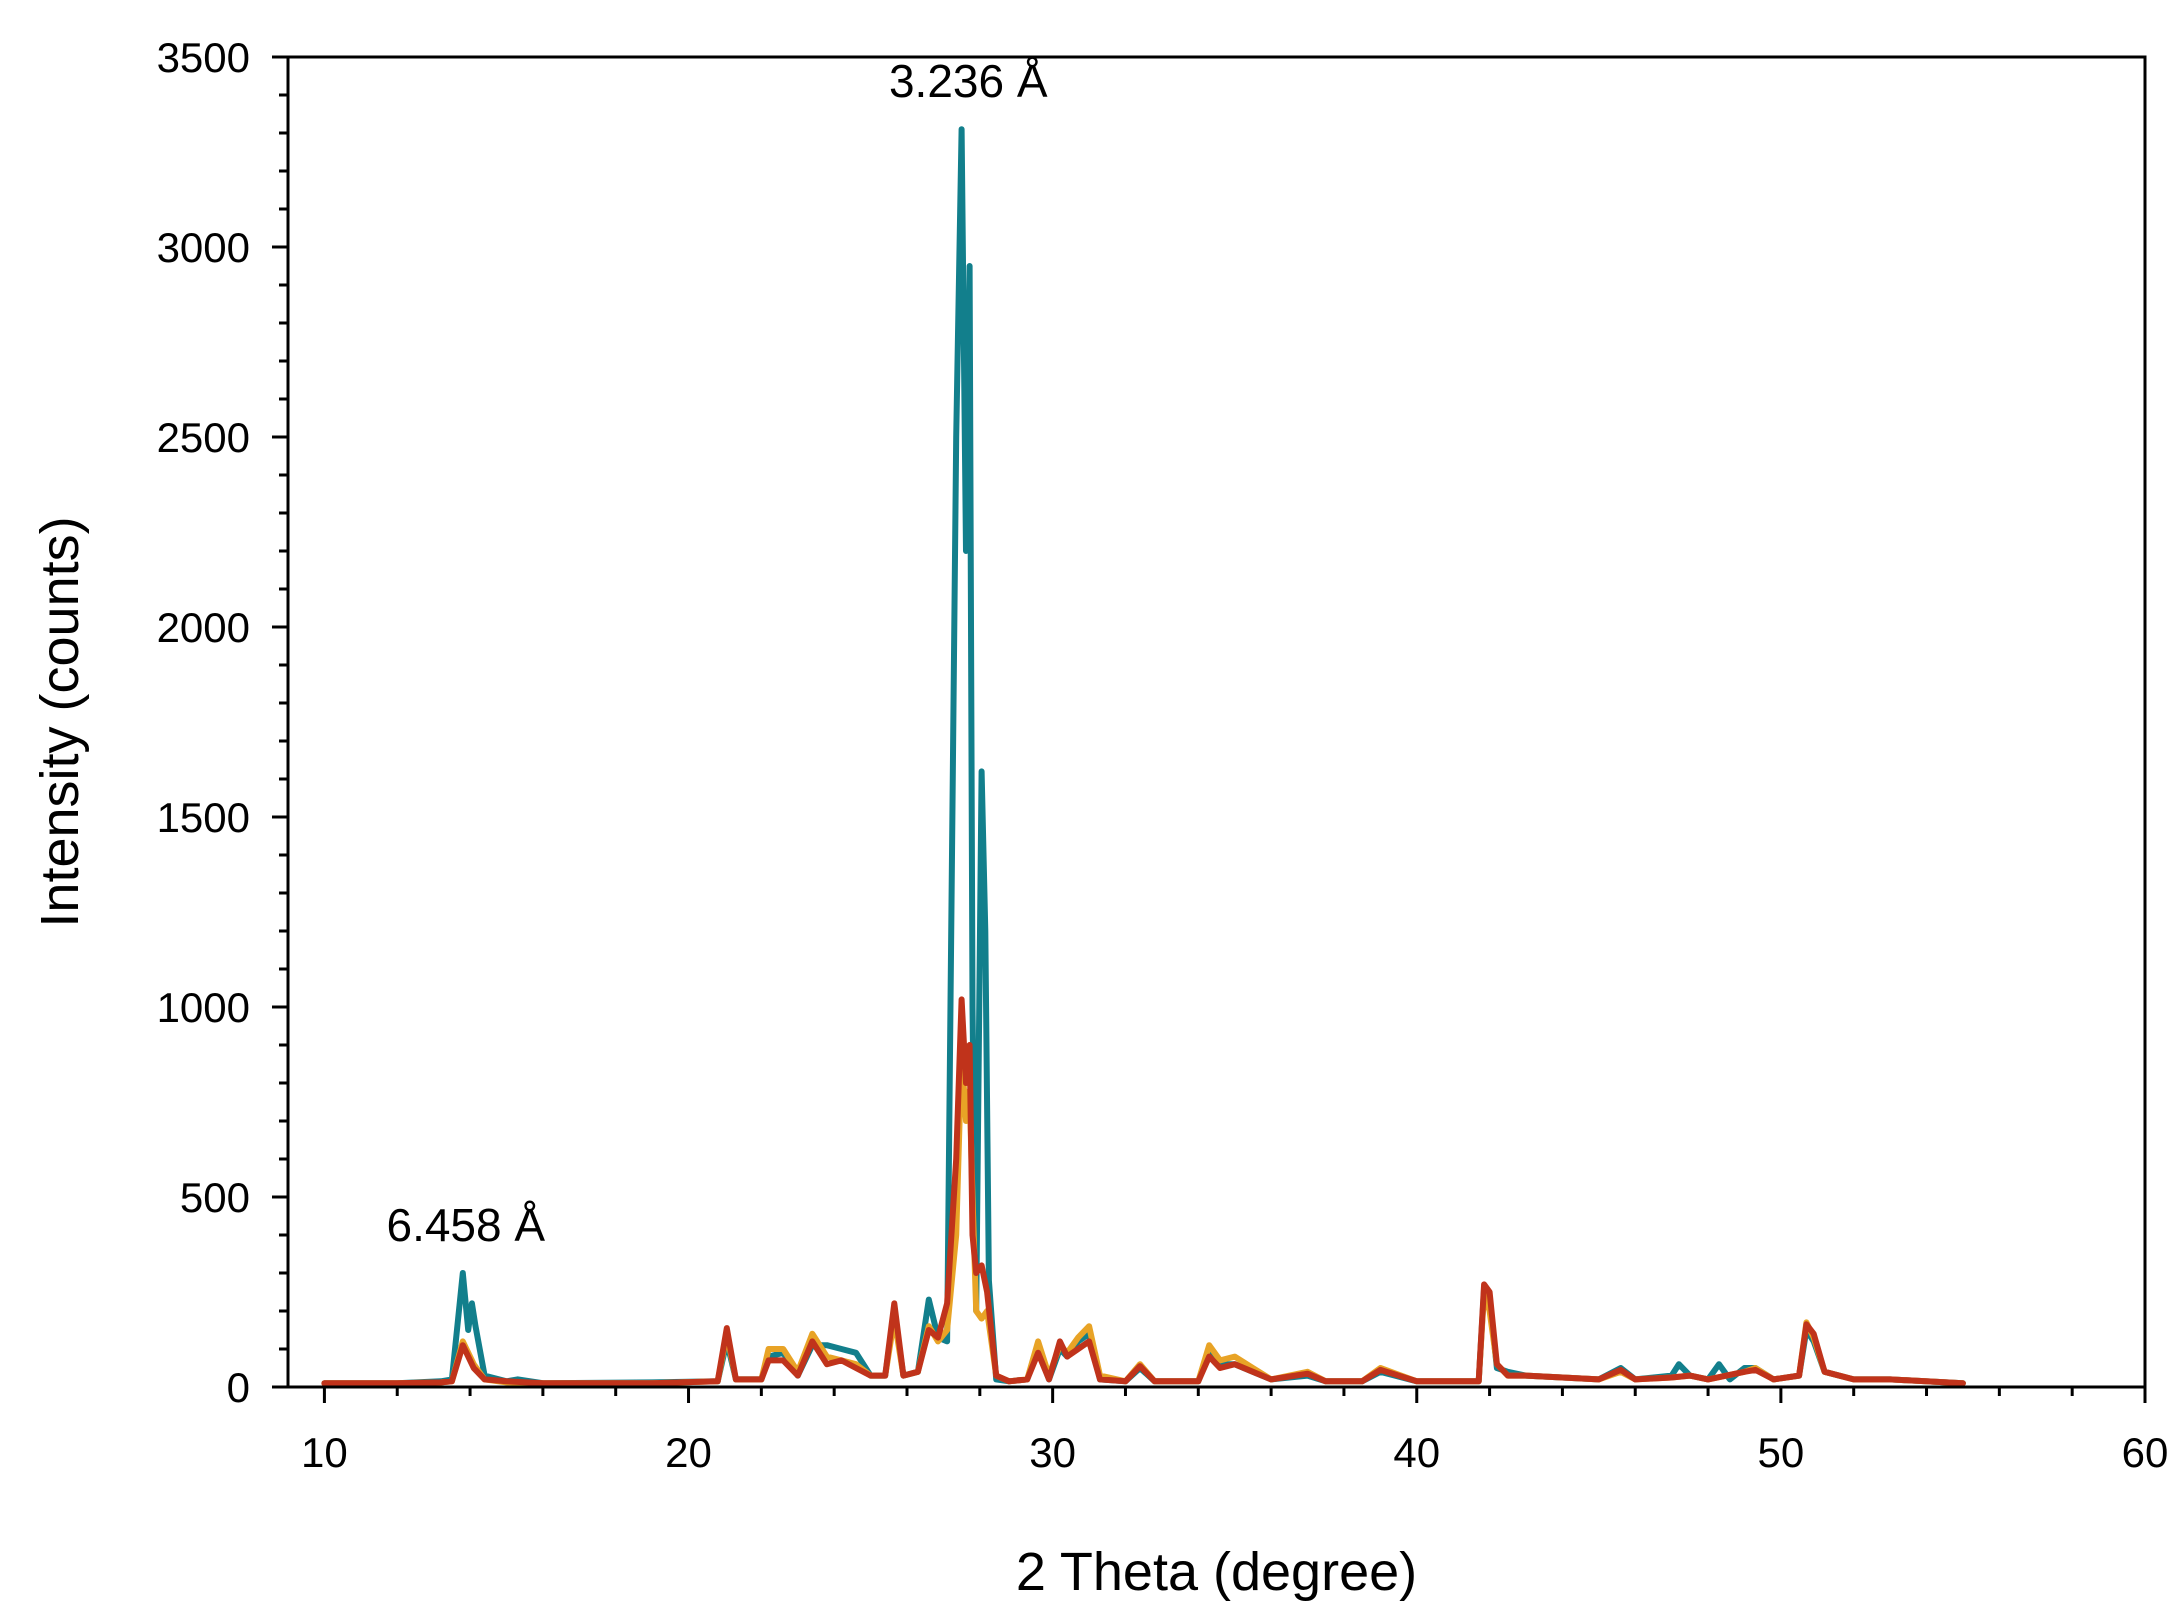  Describe the element at coordinates (60, 721) in the screenshot. I see `y-axis-title: Intensity (counts)` at that location.